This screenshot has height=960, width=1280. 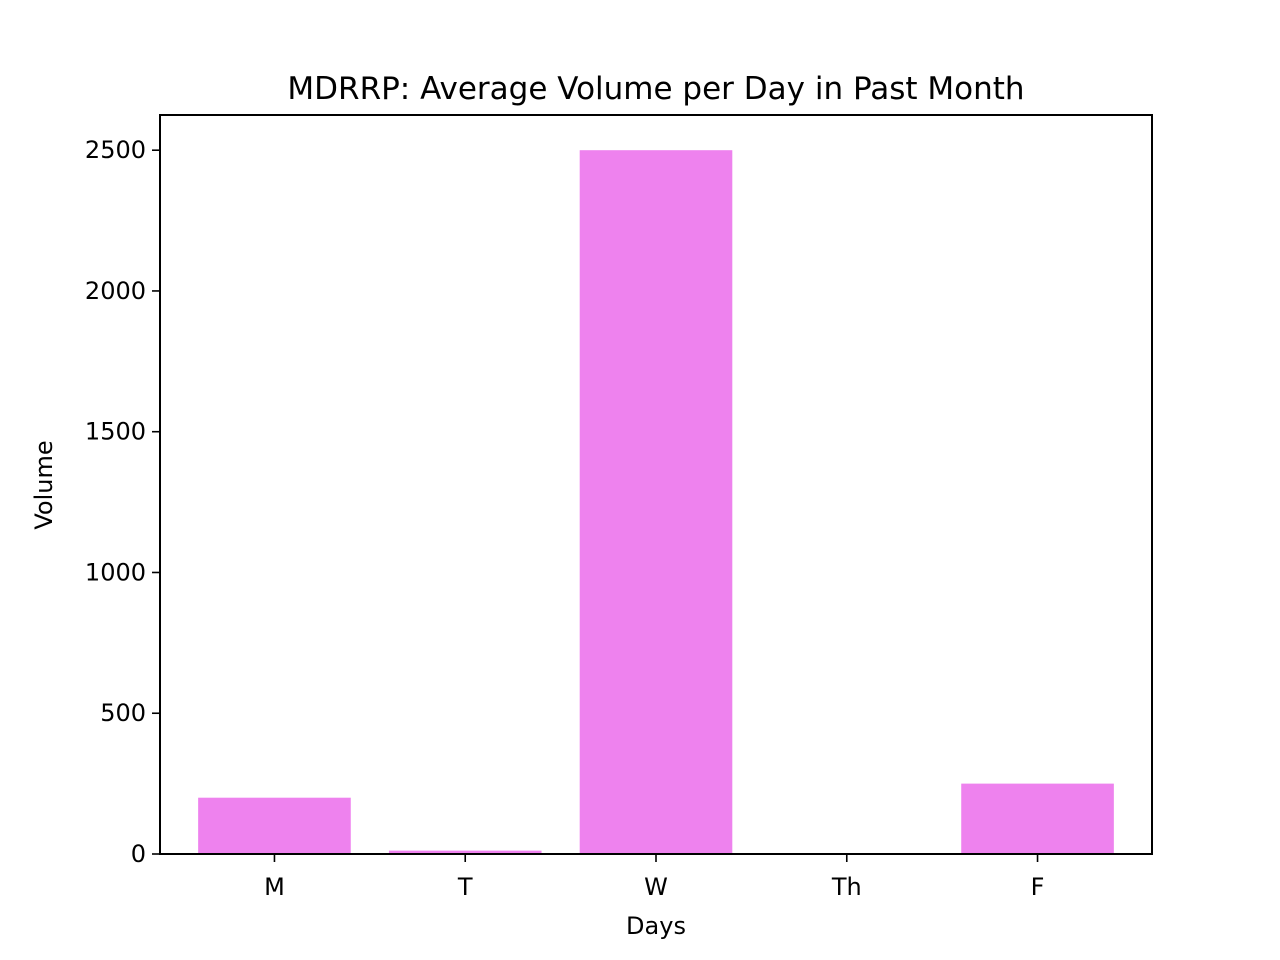 I want to click on x-tick-label: T, so click(x=465, y=887).